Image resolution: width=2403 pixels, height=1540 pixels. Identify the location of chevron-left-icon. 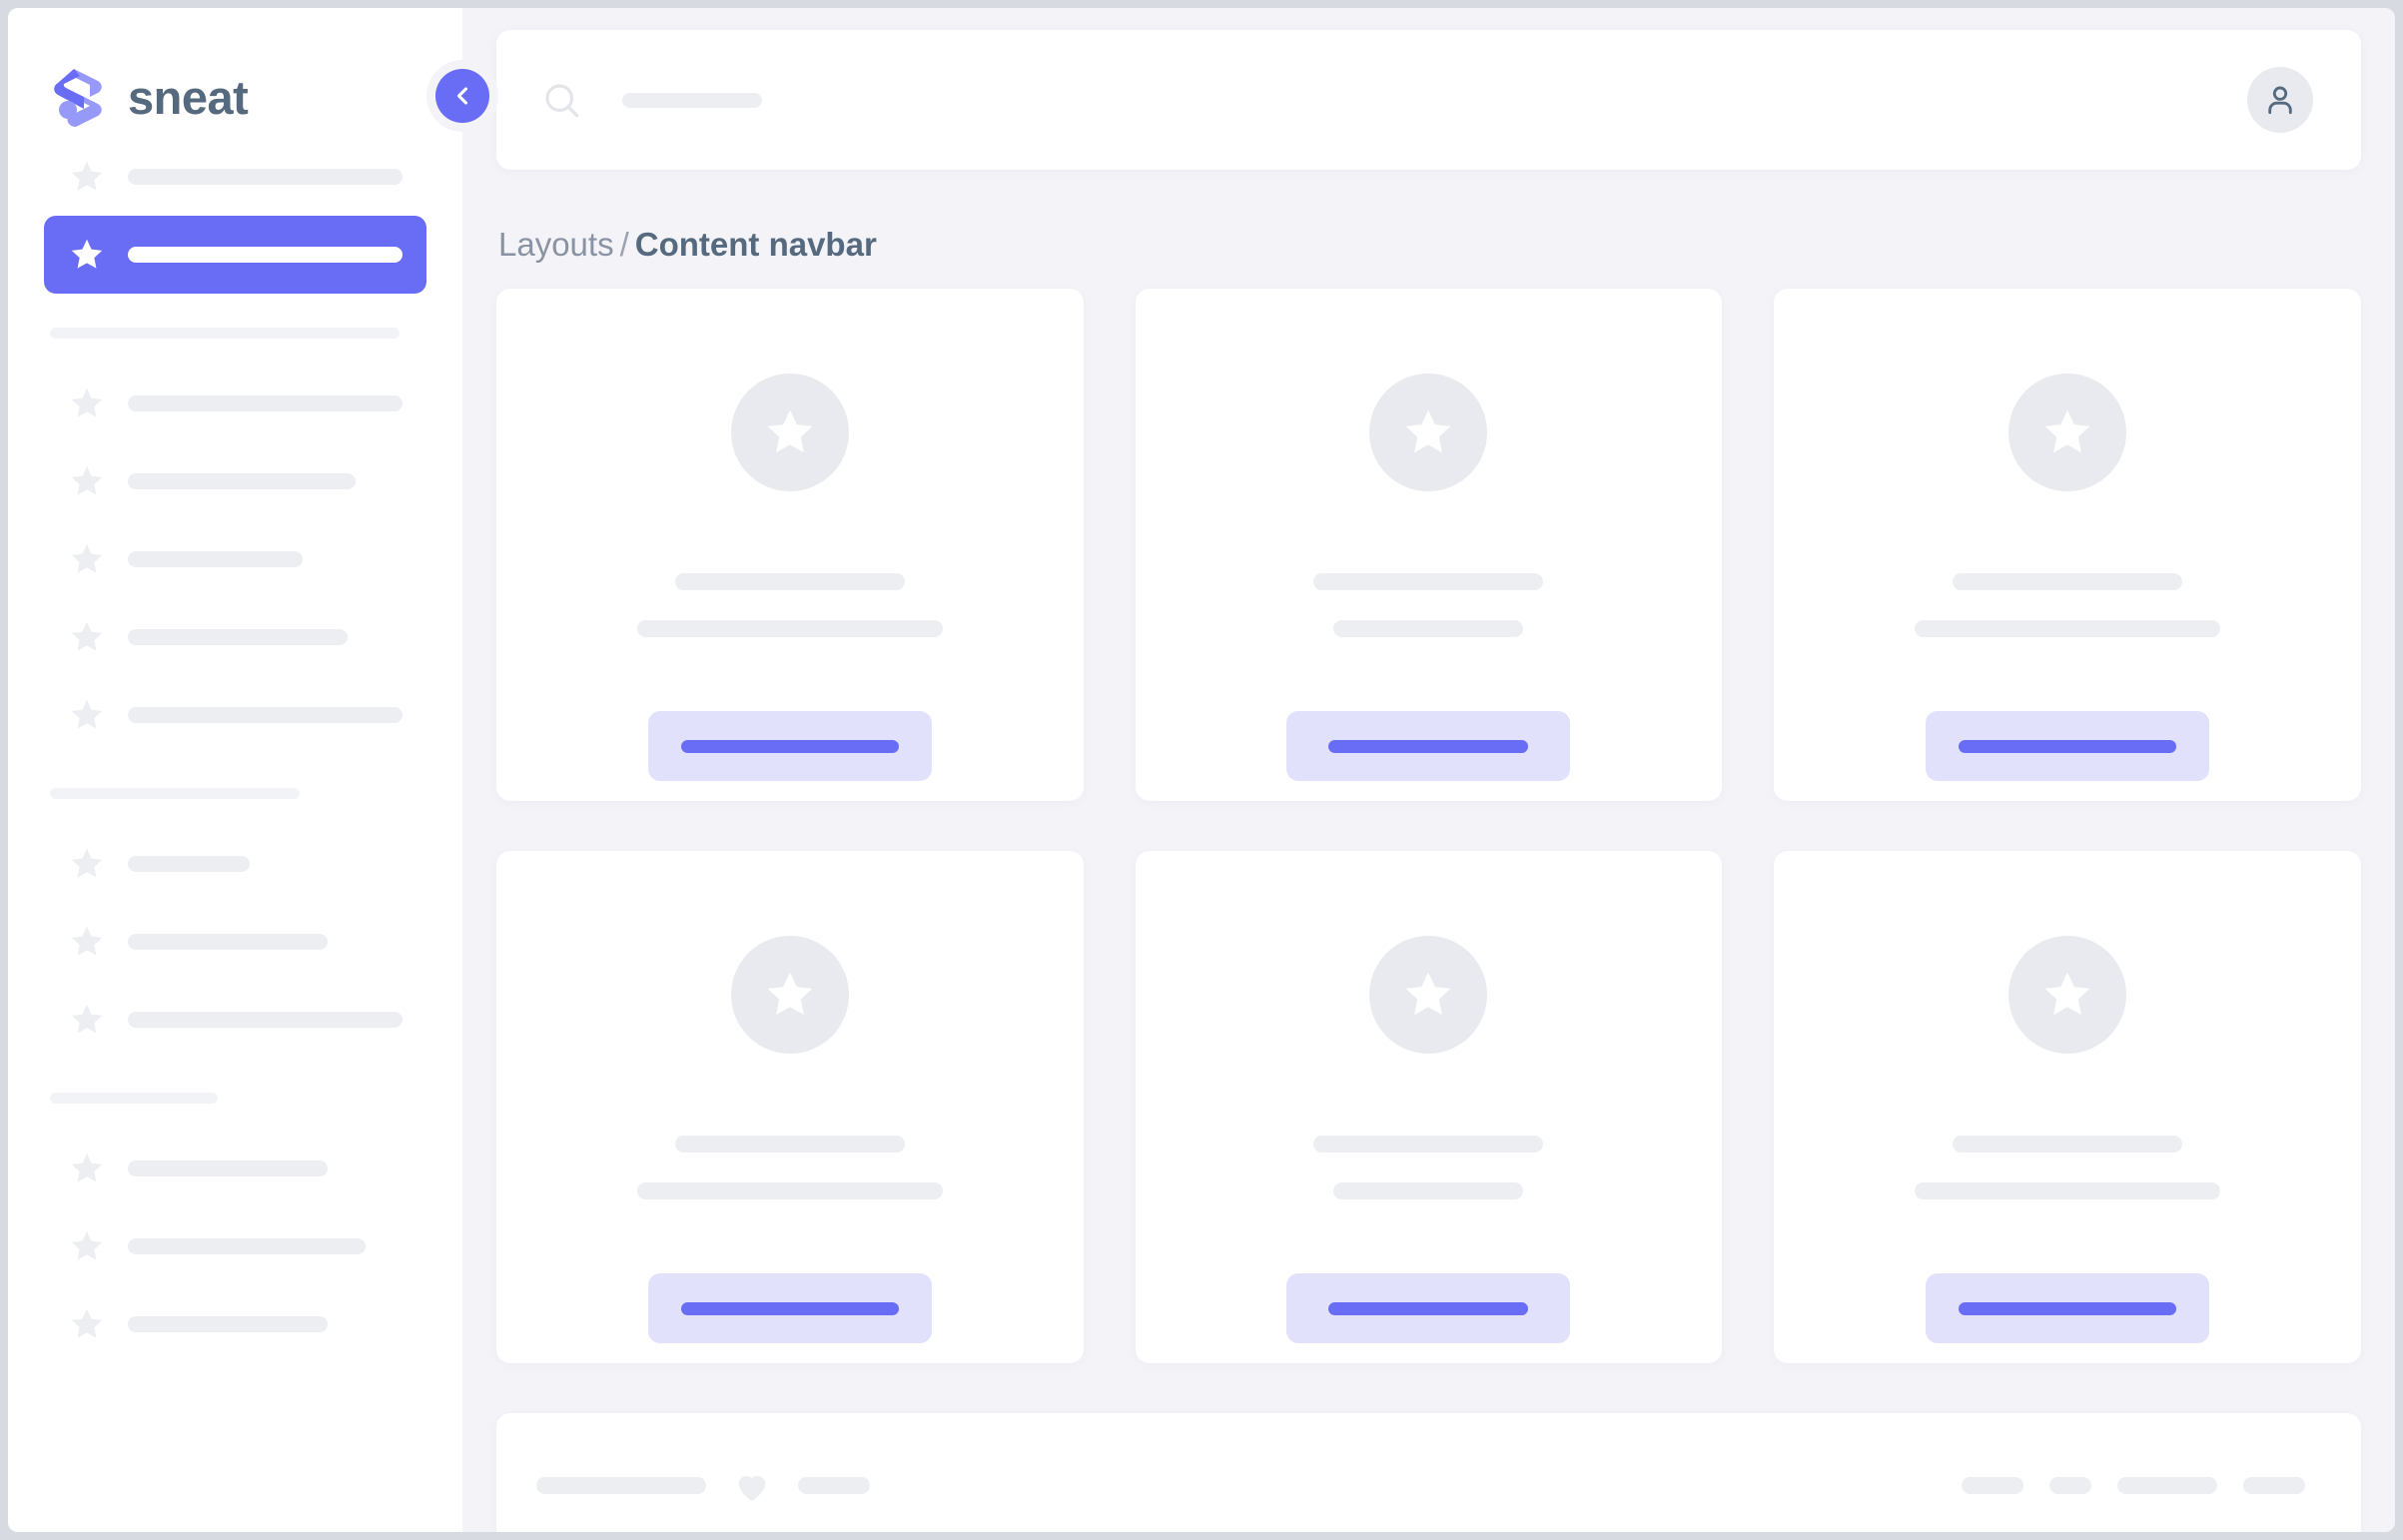
(462, 96).